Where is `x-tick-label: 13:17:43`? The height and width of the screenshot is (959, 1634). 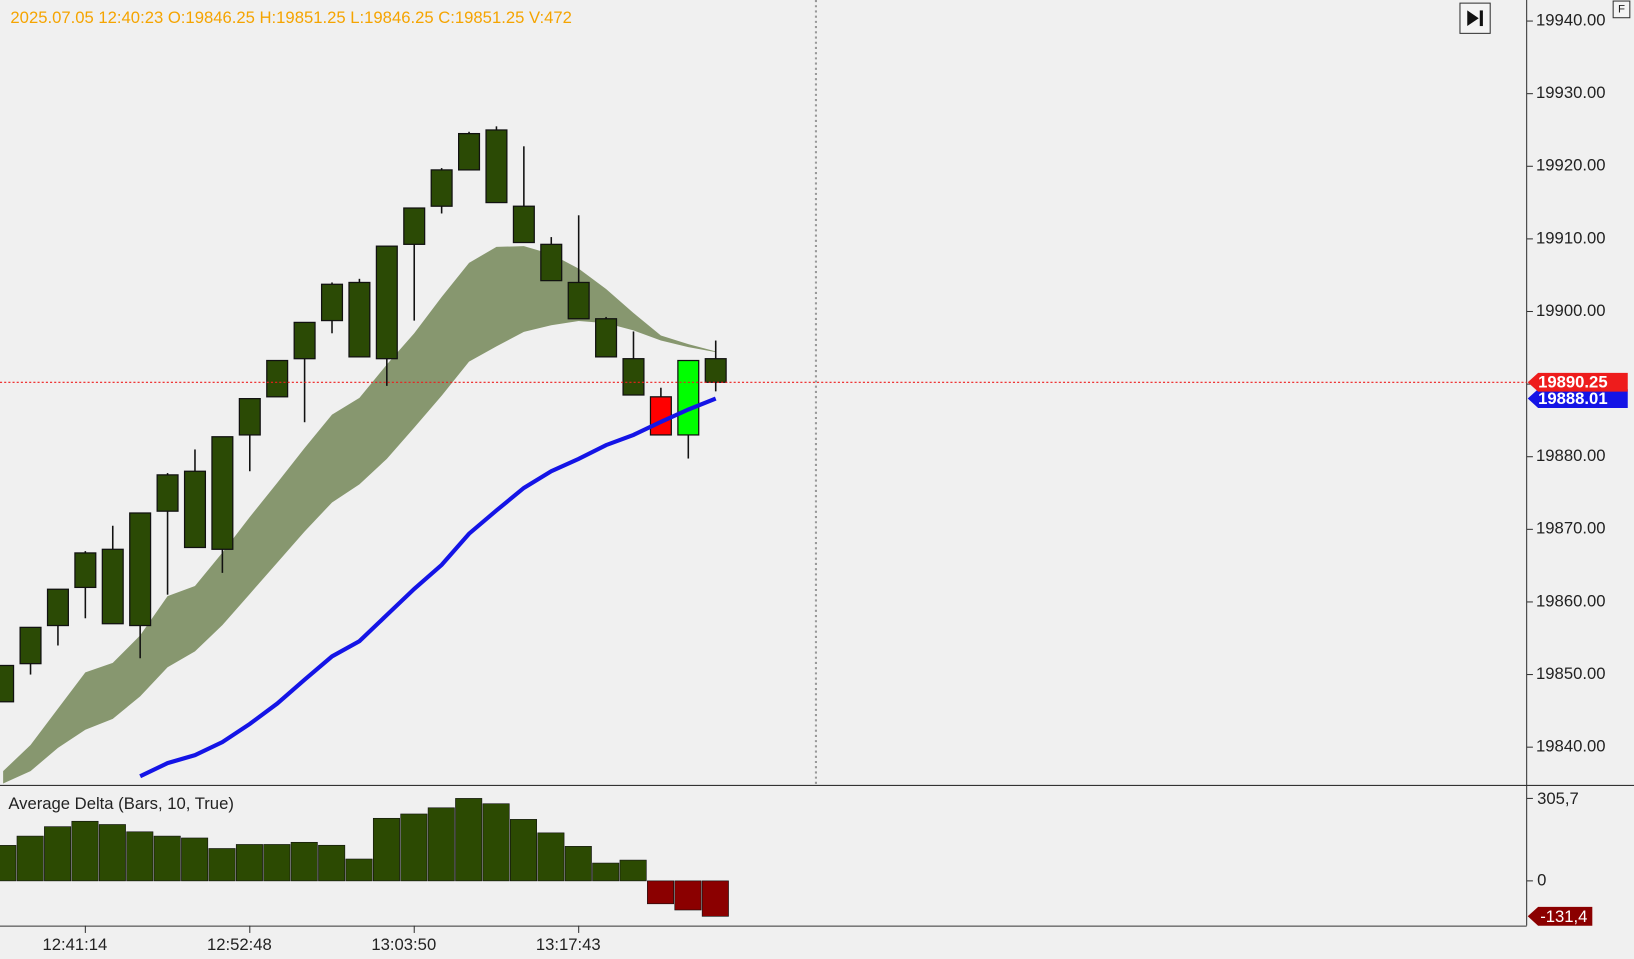
x-tick-label: 13:17:43 is located at coordinates (568, 944).